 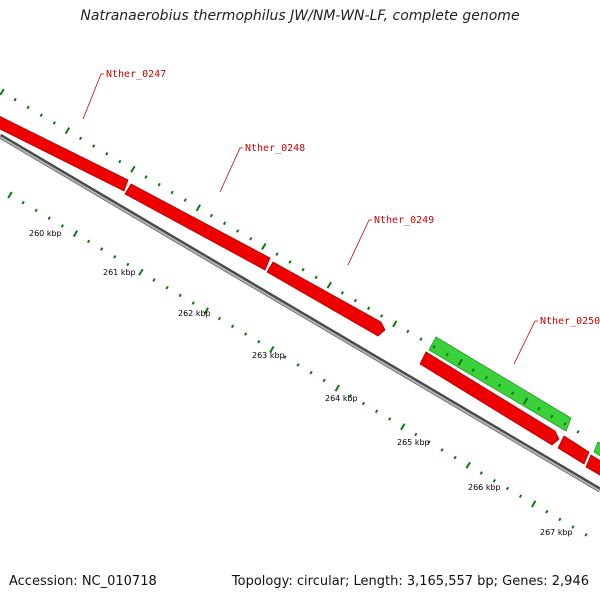 I want to click on gene-arrow-upstream-red, so click(x=489, y=398).